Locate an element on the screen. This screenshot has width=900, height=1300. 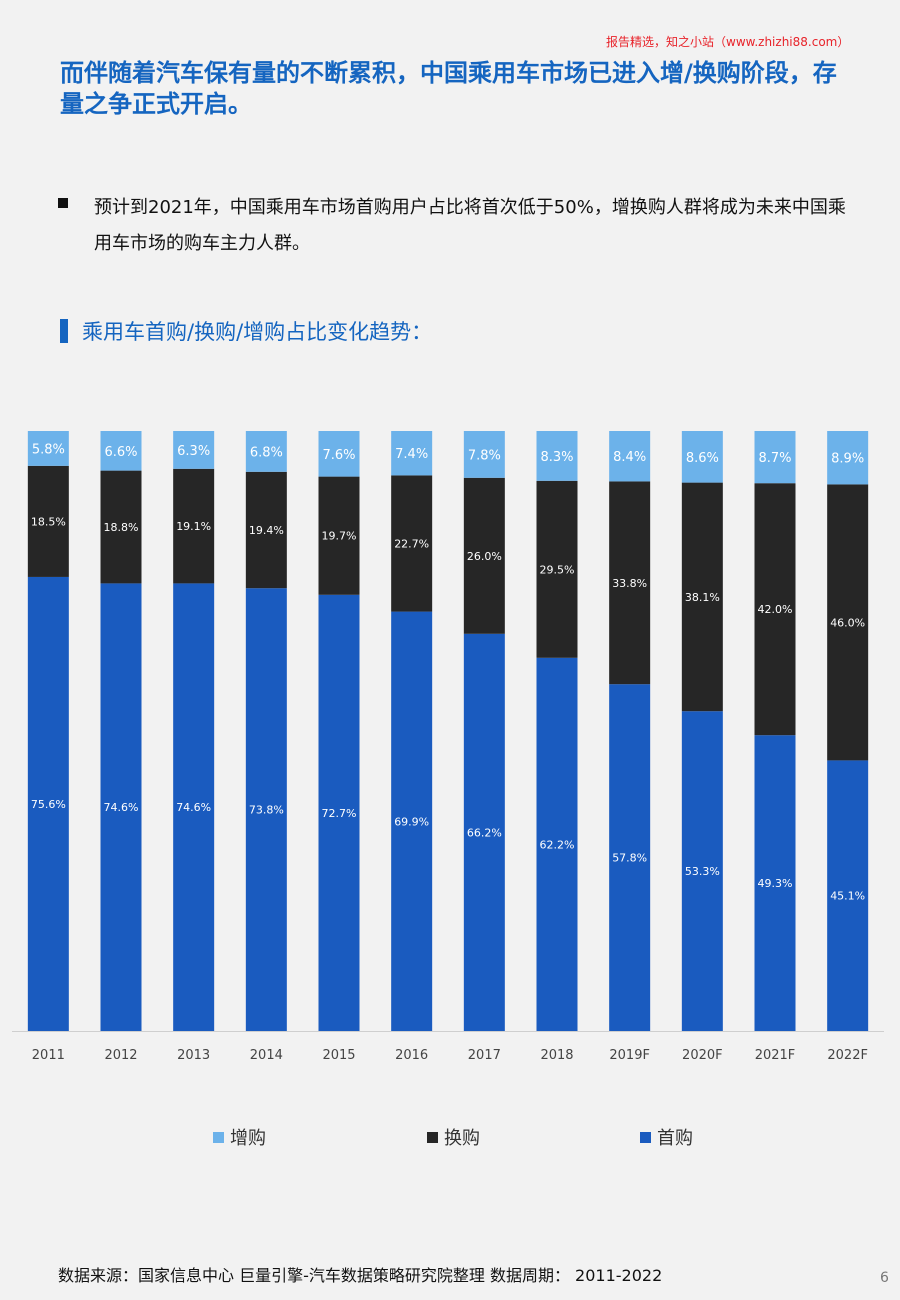
bar-segment-2019F-首购 is located at coordinates (630, 857).